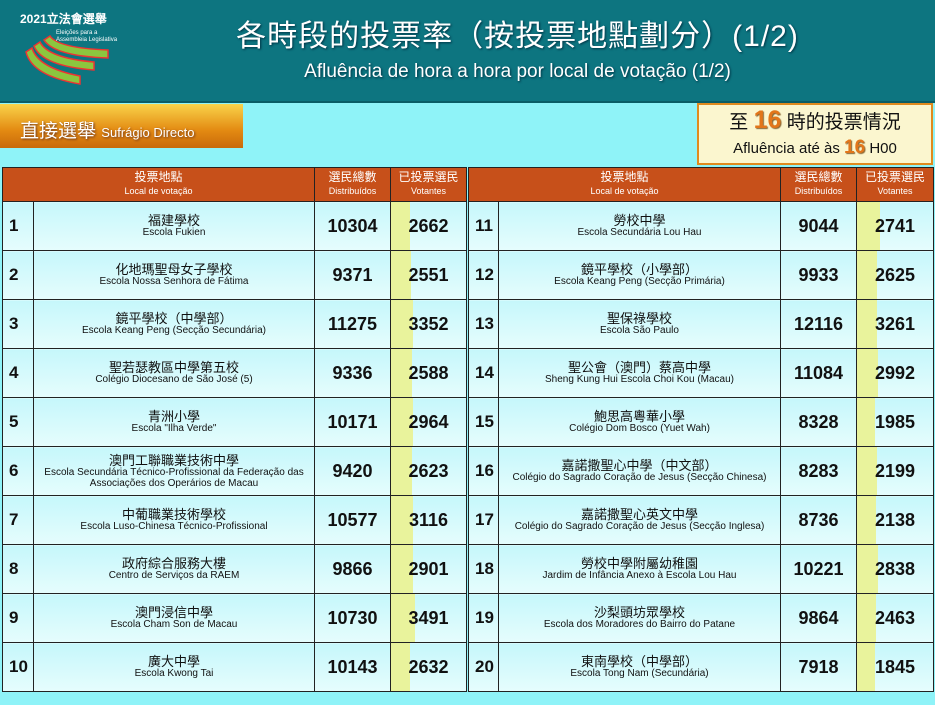  What do you see at coordinates (352, 324) in the screenshot?
I see `total-voters: 11275` at bounding box center [352, 324].